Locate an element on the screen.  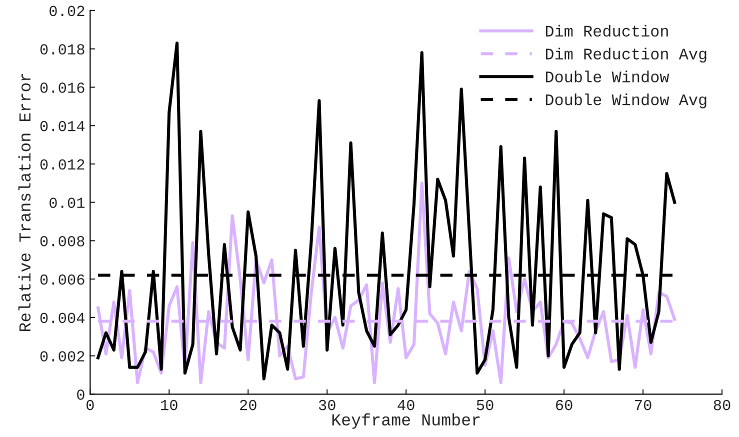
x-tick-label: 30 is located at coordinates (327, 405).